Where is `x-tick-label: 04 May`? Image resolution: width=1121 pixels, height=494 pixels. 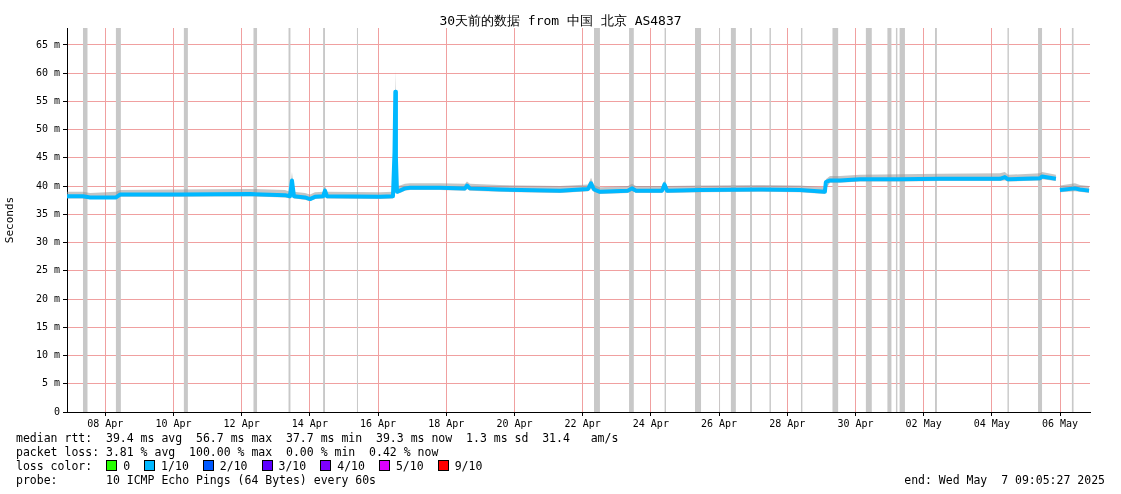 x-tick-label: 04 May is located at coordinates (991, 423).